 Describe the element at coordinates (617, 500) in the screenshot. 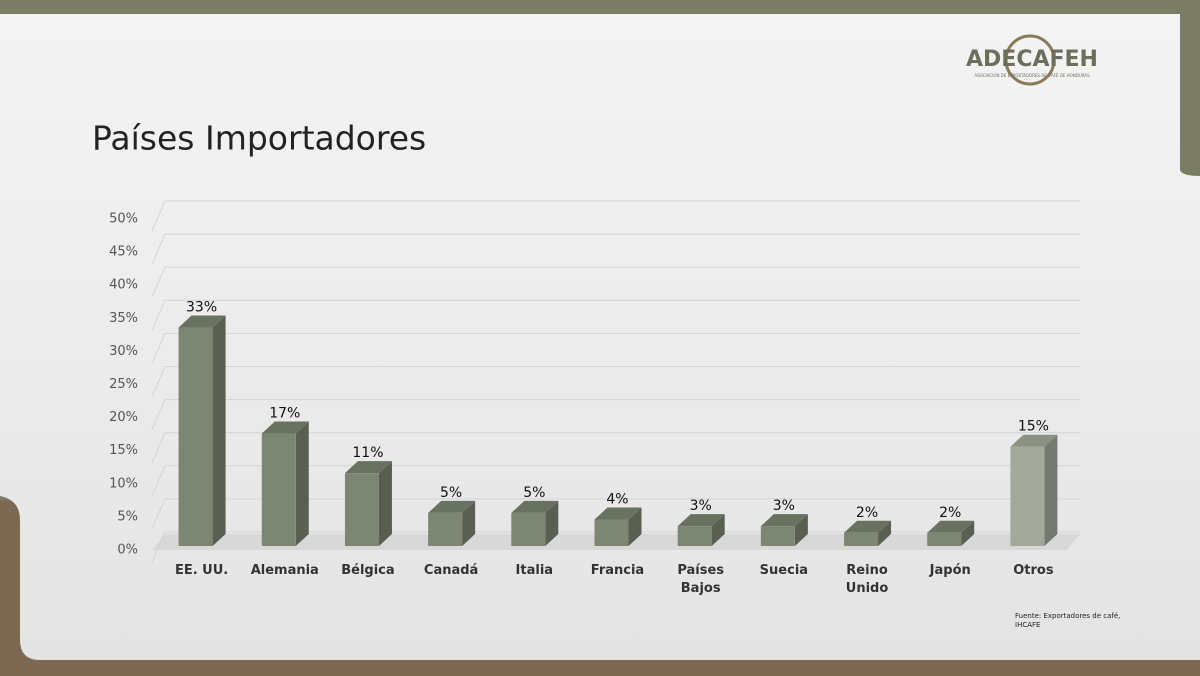

I see `value-label: 4%` at that location.